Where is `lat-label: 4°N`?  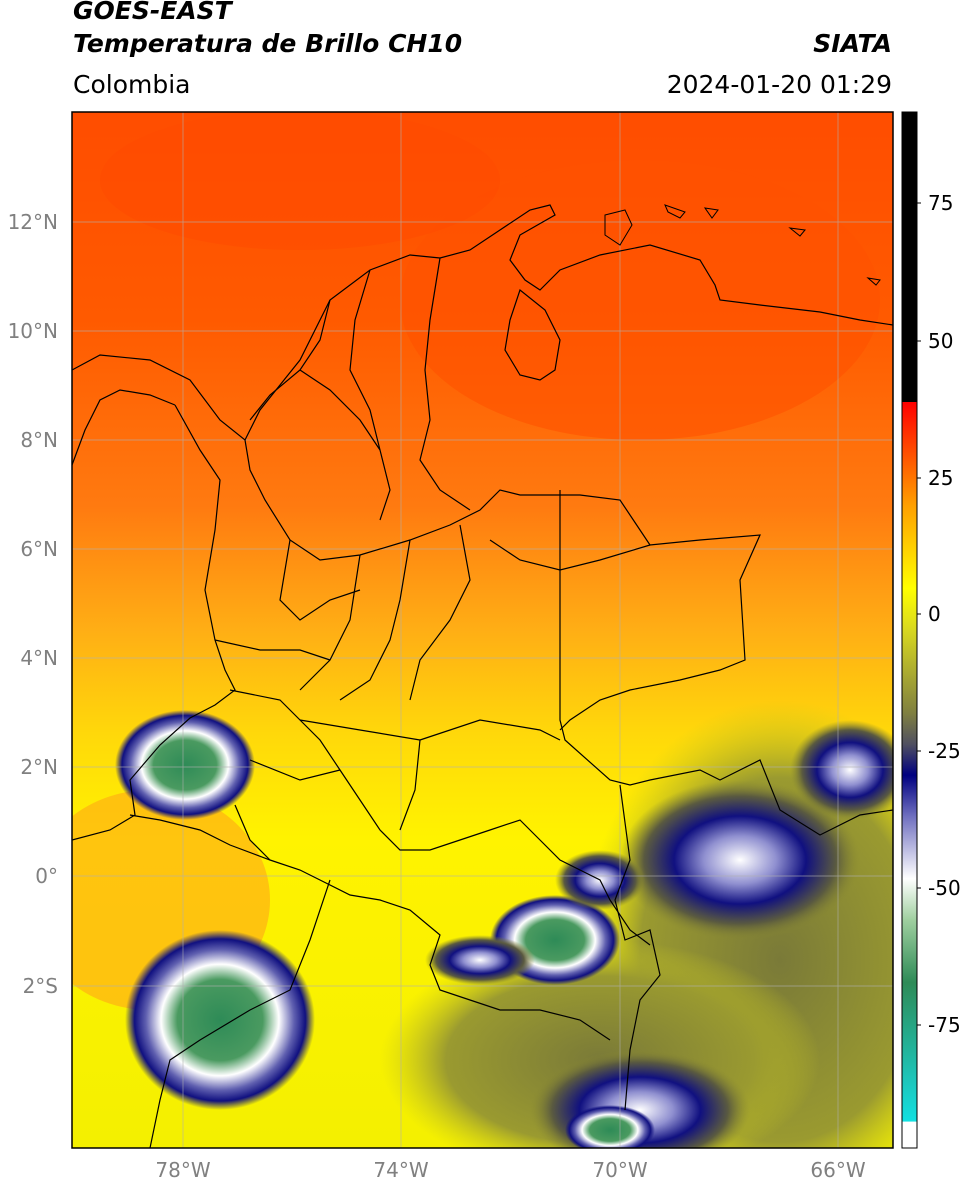
lat-label: 4°N is located at coordinates (39, 658).